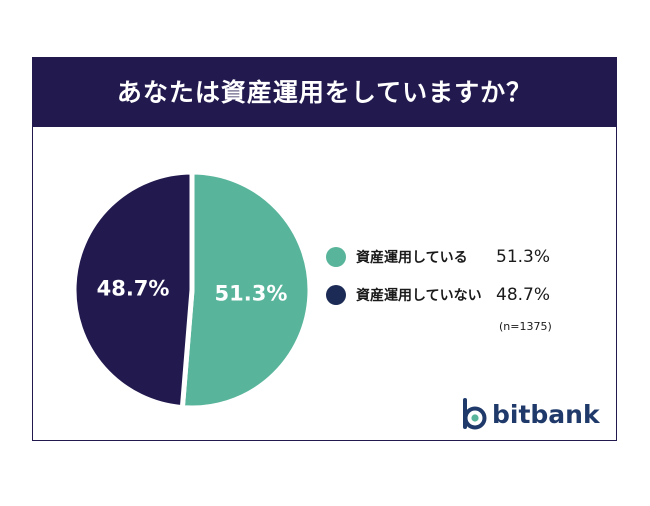 Image resolution: width=650 pixels, height=506 pixels. I want to click on legend-item-not-investing: 資産運用していない 48.7%, so click(466, 295).